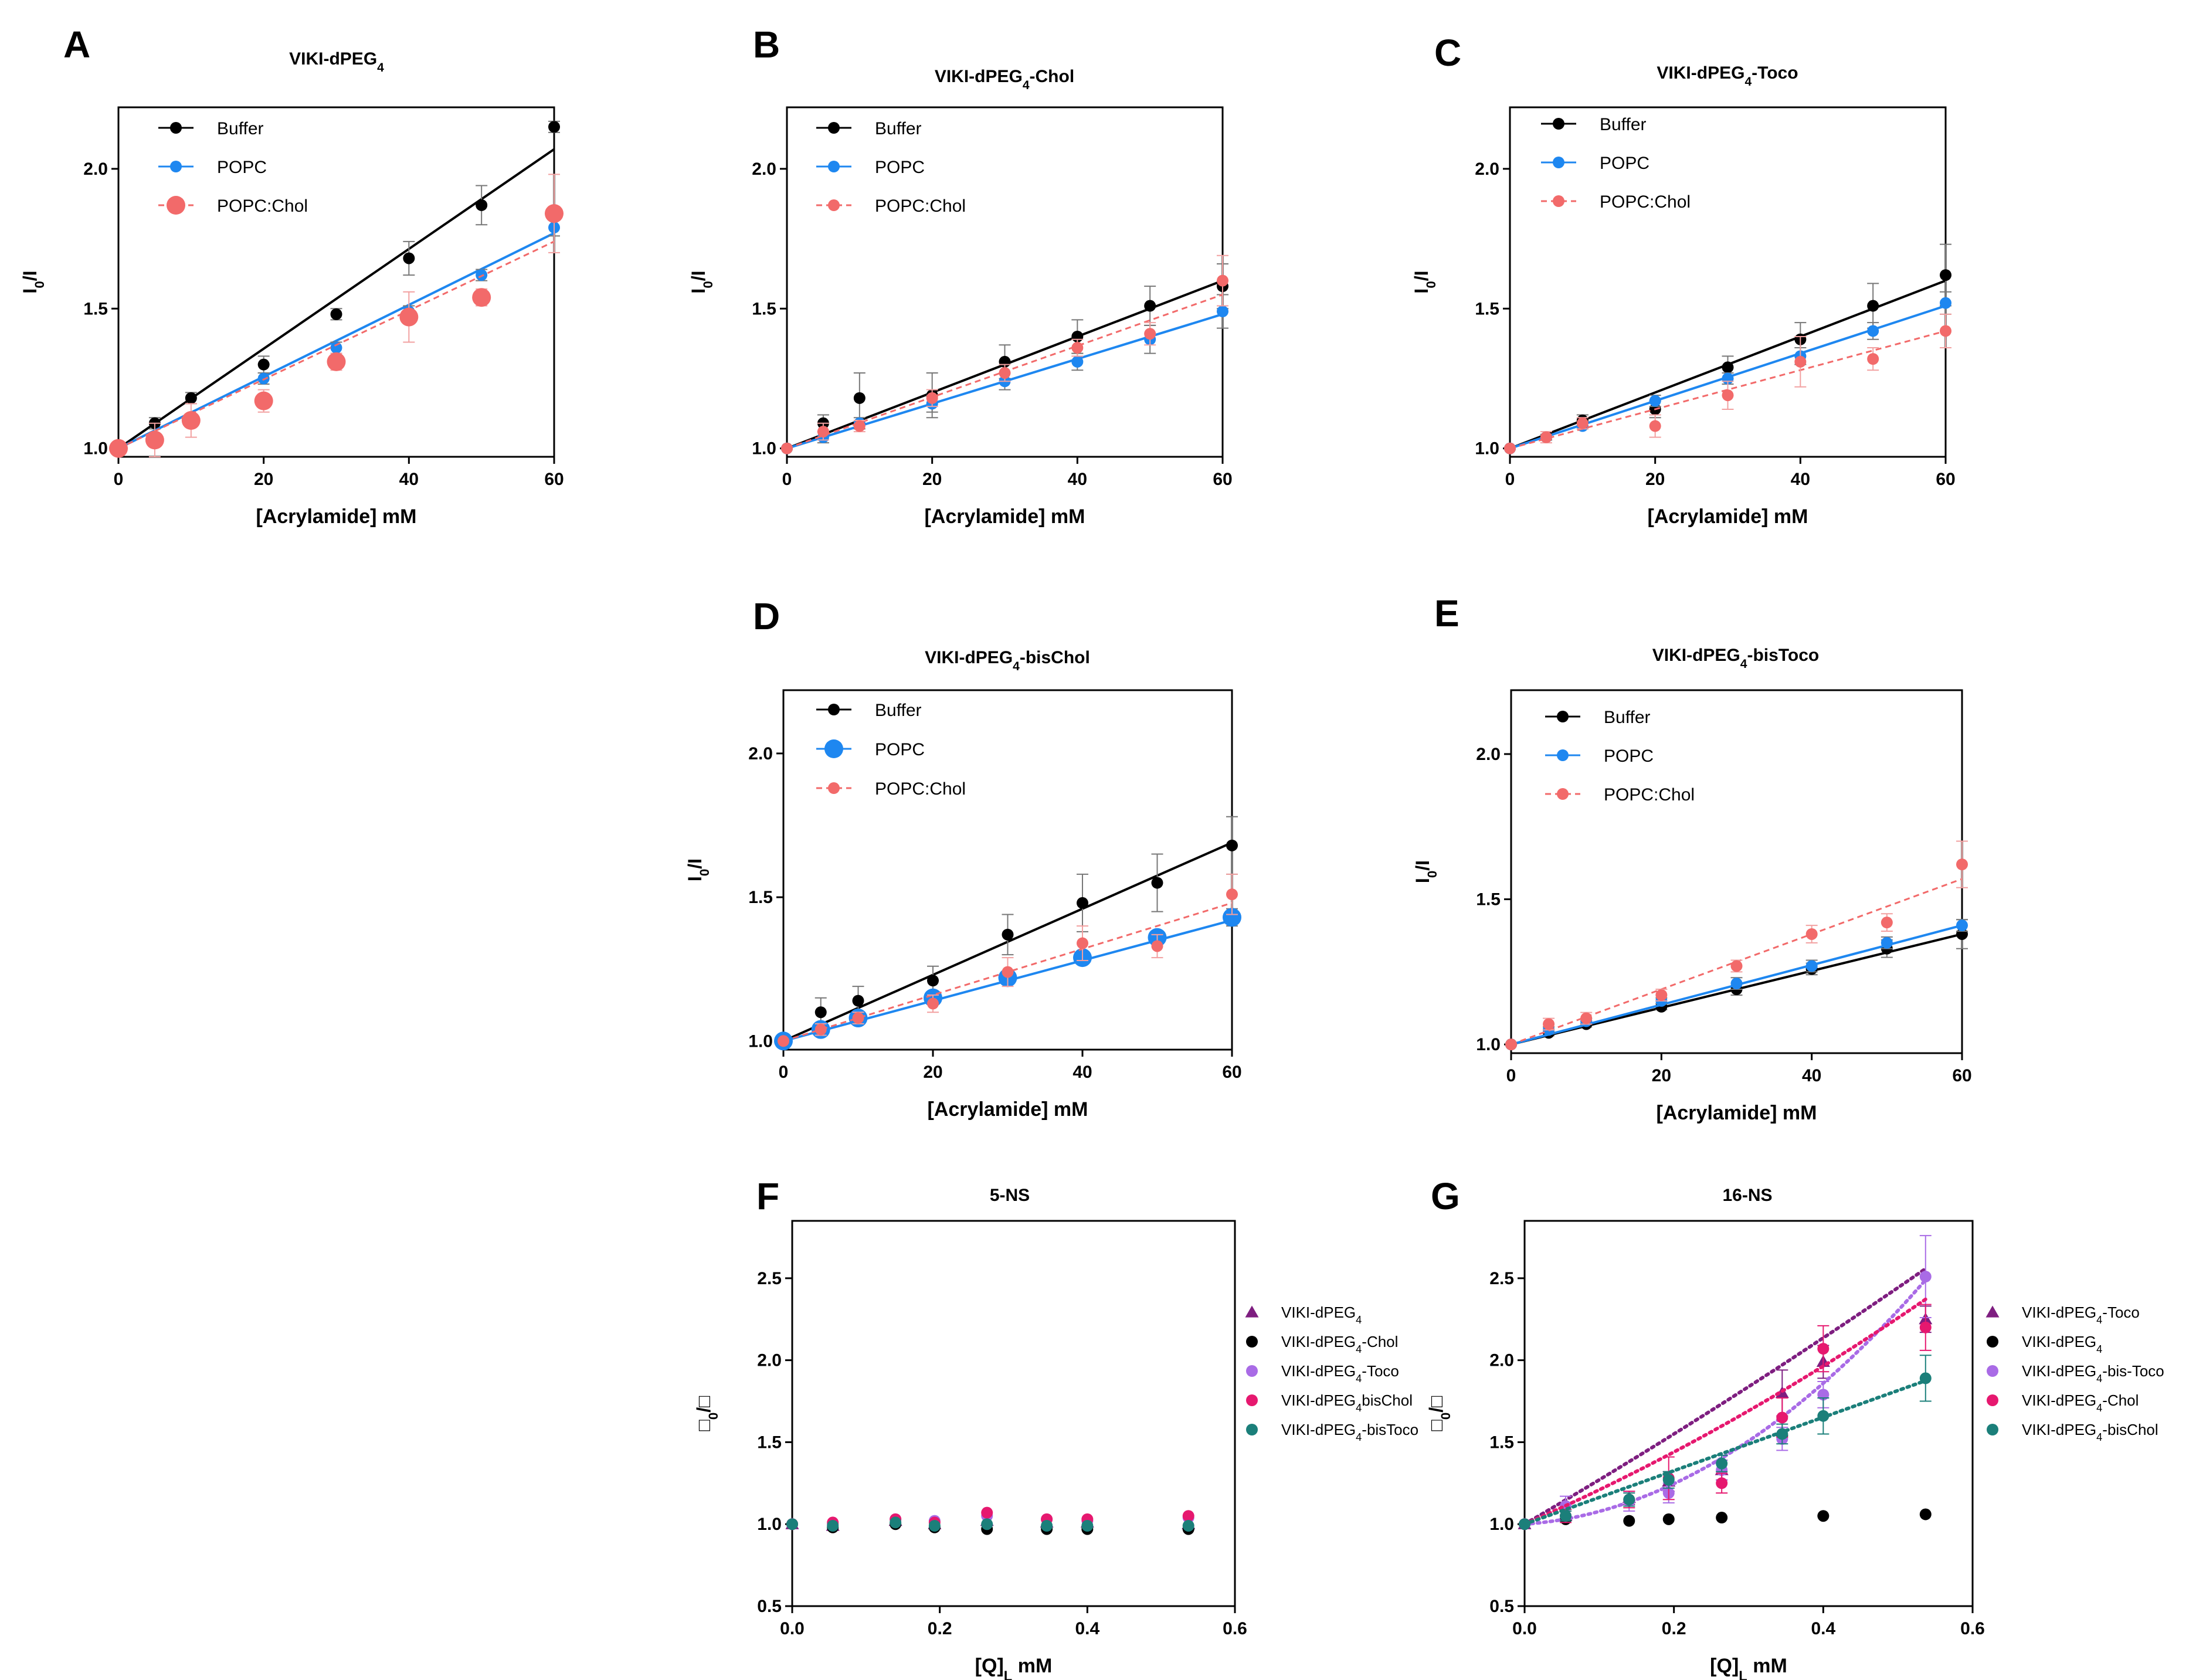  What do you see at coordinates (1055, 657) in the screenshot?
I see `chart-title-part-2: -bisChol` at bounding box center [1055, 657].